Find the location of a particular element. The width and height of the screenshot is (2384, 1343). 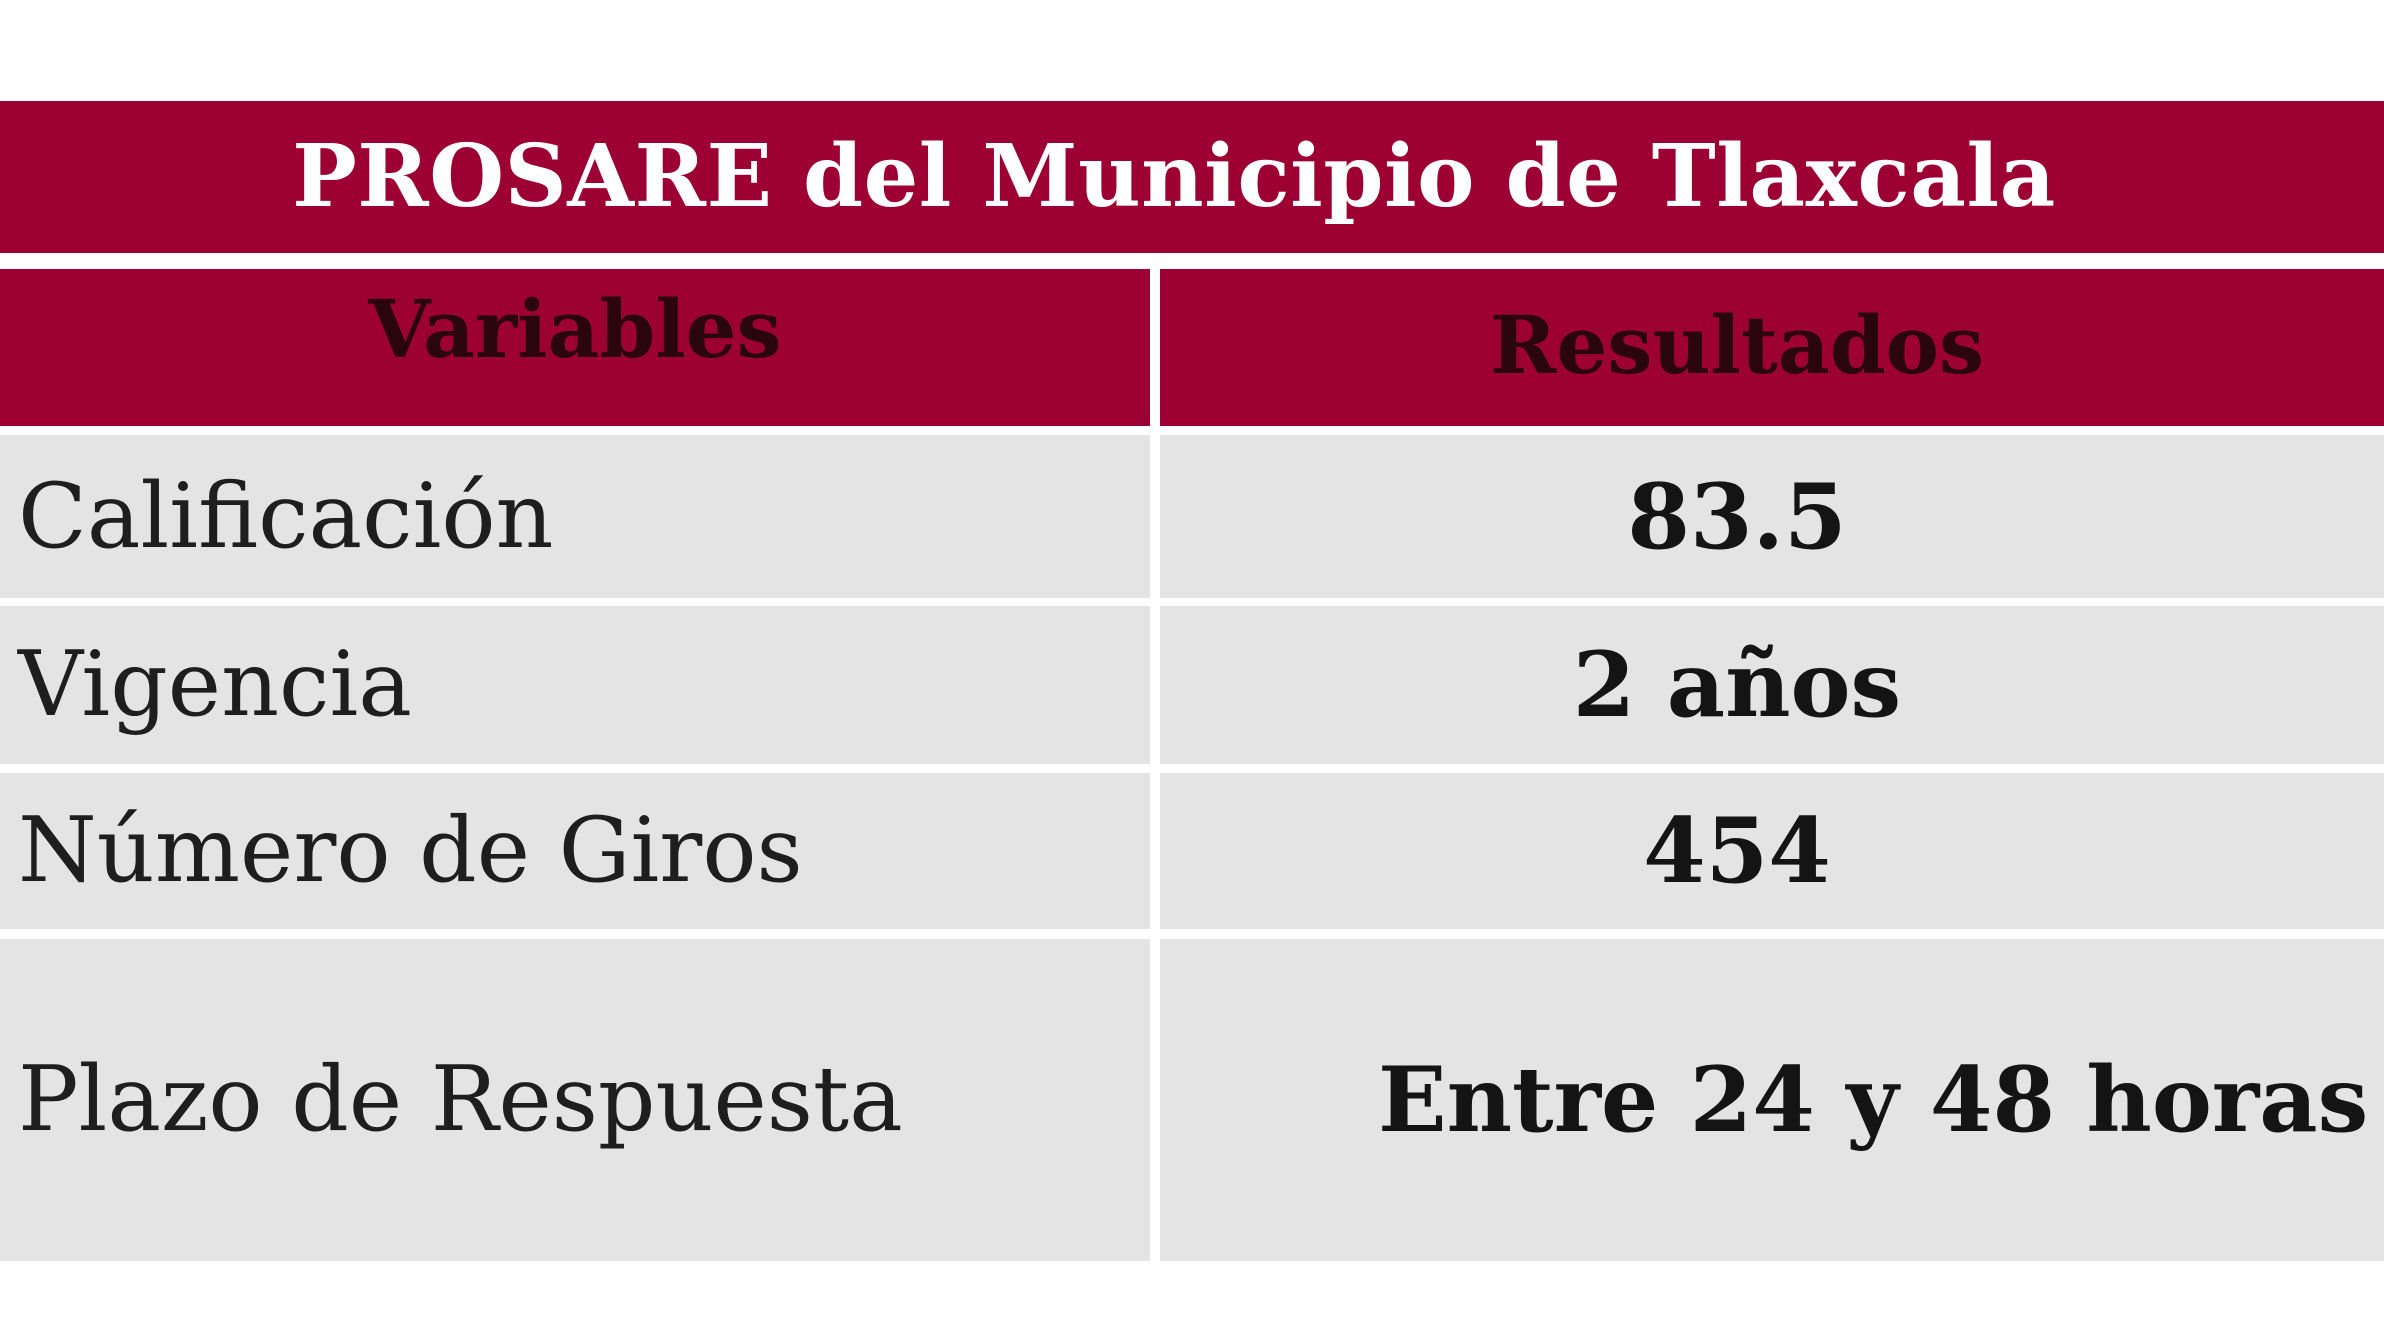

result-cell: 2 años is located at coordinates (1772, 685).